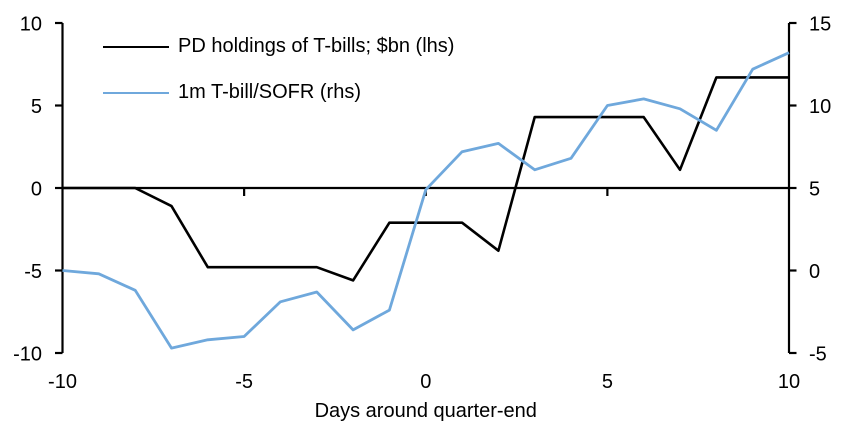  What do you see at coordinates (36, 107) in the screenshot?
I see `left-axis-tick-label: 5` at bounding box center [36, 107].